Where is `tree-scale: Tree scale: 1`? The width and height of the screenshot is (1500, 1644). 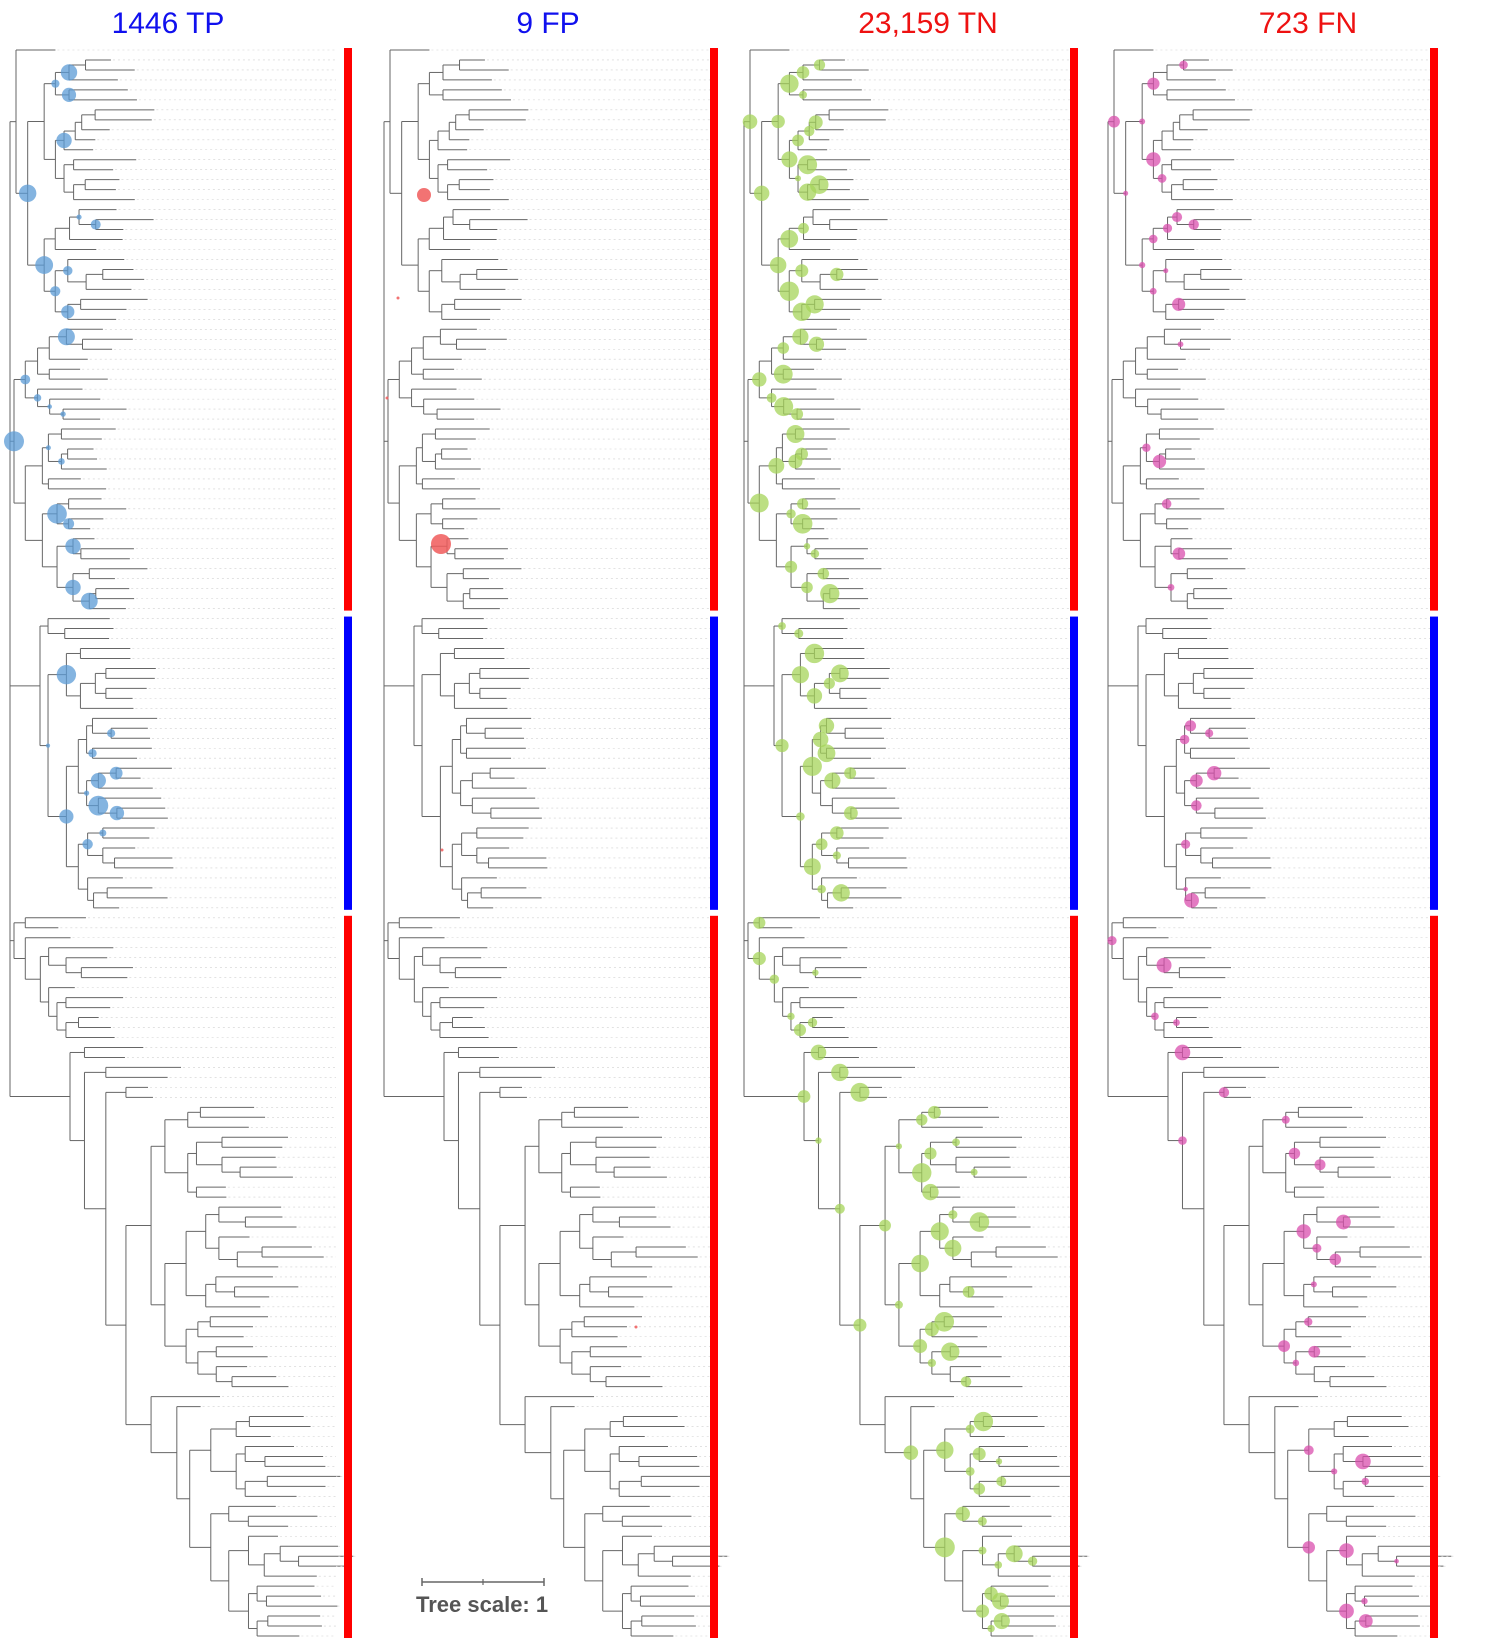 tree-scale: Tree scale: 1 is located at coordinates (483, 1602).